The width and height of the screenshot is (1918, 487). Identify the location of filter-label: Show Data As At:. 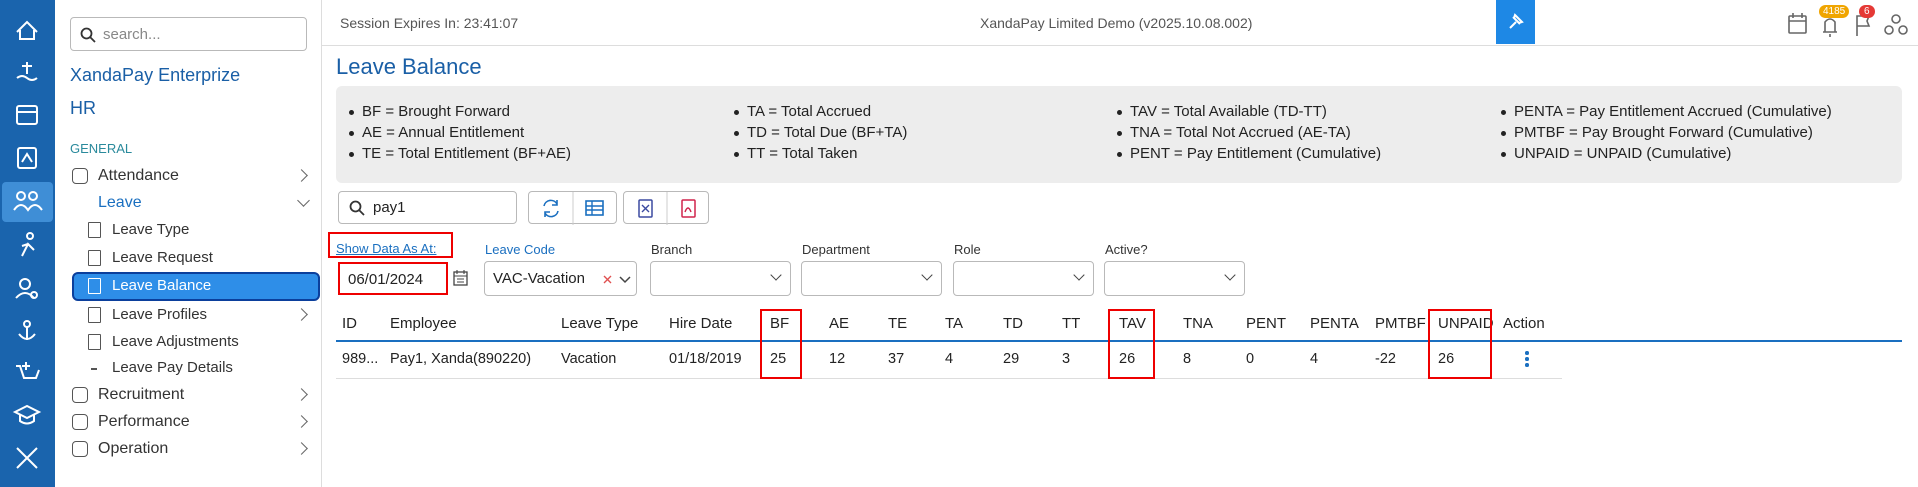
(386, 248).